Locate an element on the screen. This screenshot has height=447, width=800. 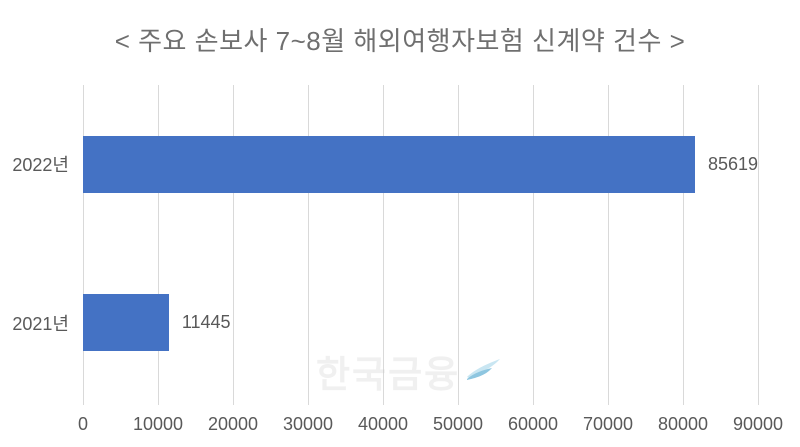
value-label: 11445 is located at coordinates (206, 322).